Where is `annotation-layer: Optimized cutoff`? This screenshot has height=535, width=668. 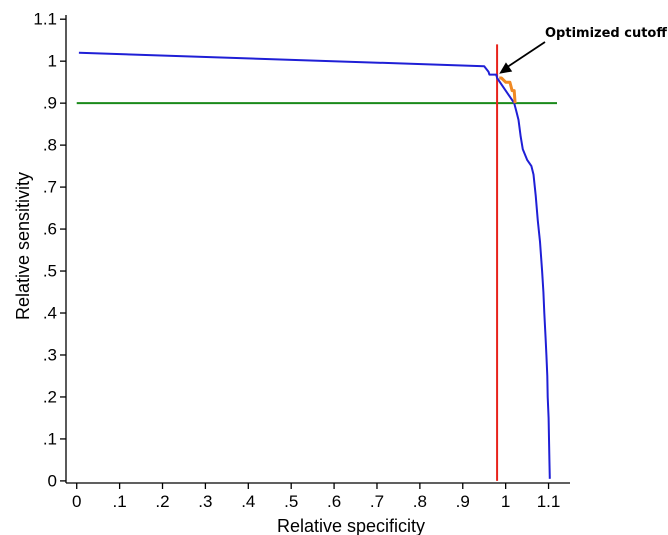 annotation-layer: Optimized cutoff is located at coordinates (583, 50).